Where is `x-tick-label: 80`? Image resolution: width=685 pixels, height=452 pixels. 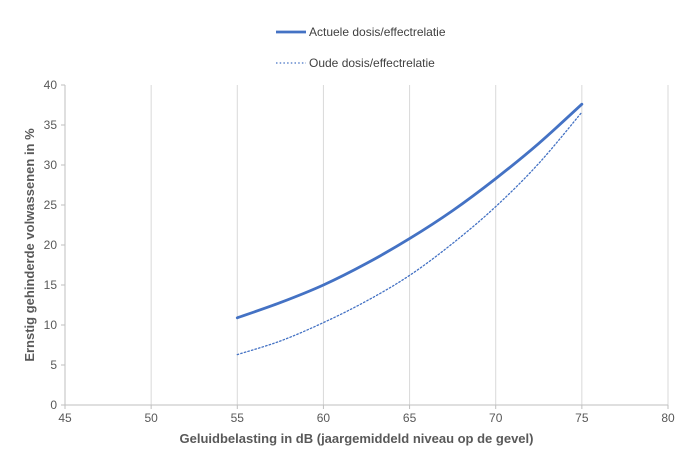
x-tick-label: 80 is located at coordinates (668, 418).